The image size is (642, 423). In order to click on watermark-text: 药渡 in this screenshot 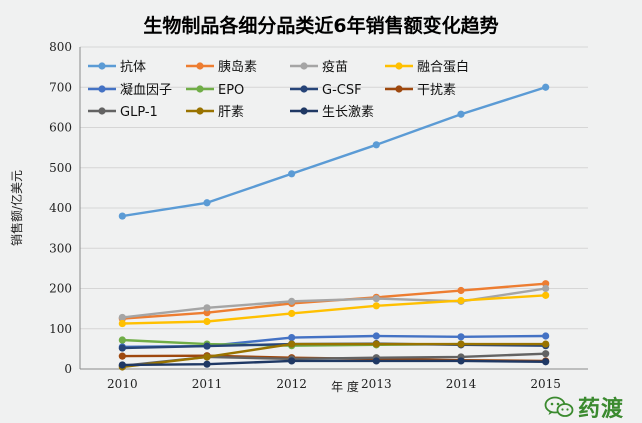, I will do `click(600, 409)`.